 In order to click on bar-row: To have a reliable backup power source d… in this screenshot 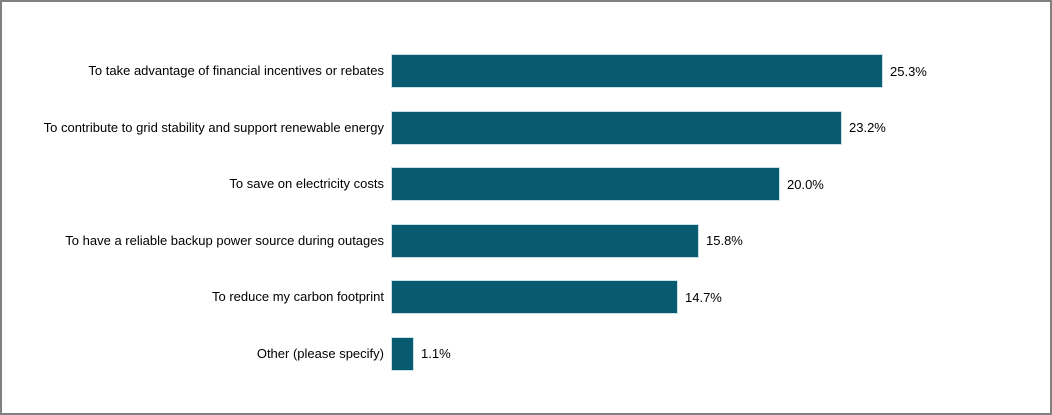, I will do `click(526, 241)`.